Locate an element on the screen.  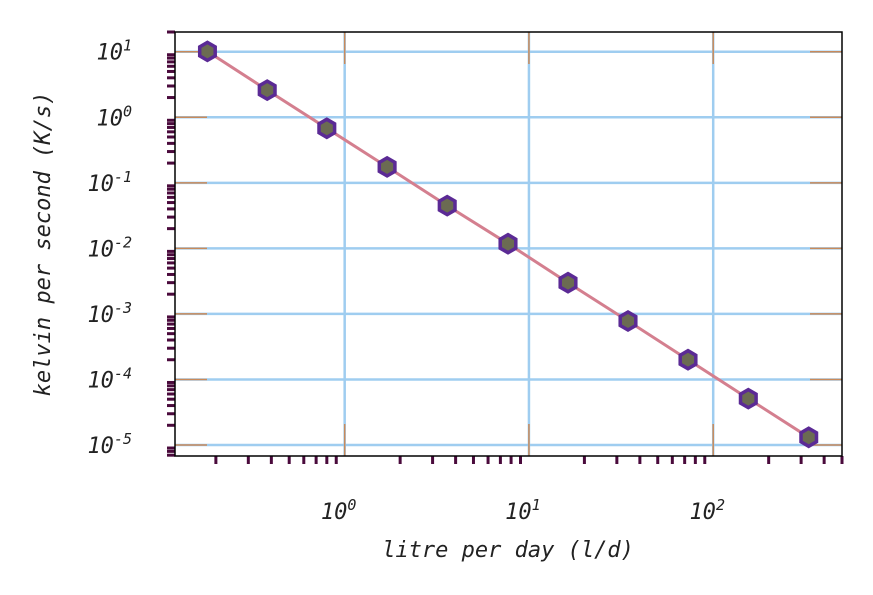
y-tick-label: 10⁻² is located at coordinates (109, 247).